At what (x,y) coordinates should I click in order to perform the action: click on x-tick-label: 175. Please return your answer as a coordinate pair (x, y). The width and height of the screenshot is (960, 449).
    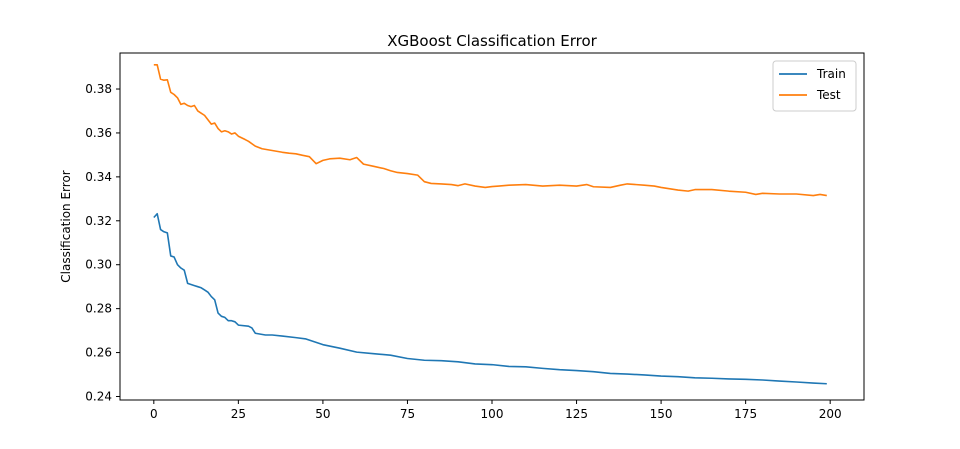
    Looking at the image, I should click on (745, 414).